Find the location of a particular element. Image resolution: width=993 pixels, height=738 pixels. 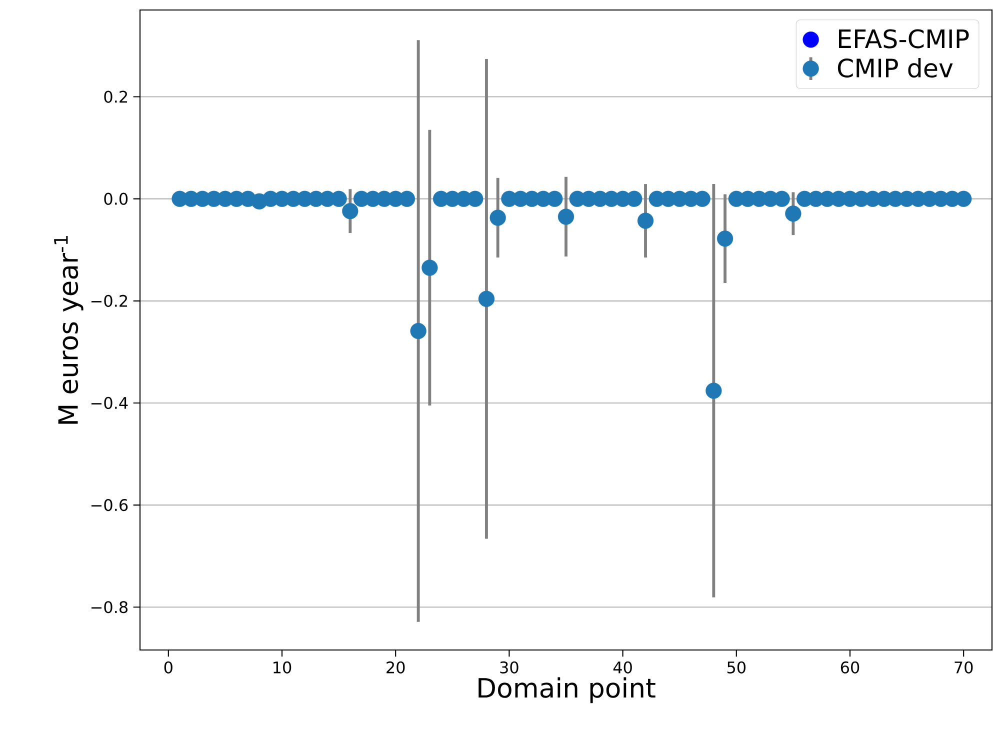

x-tick-label: 50 is located at coordinates (736, 667).